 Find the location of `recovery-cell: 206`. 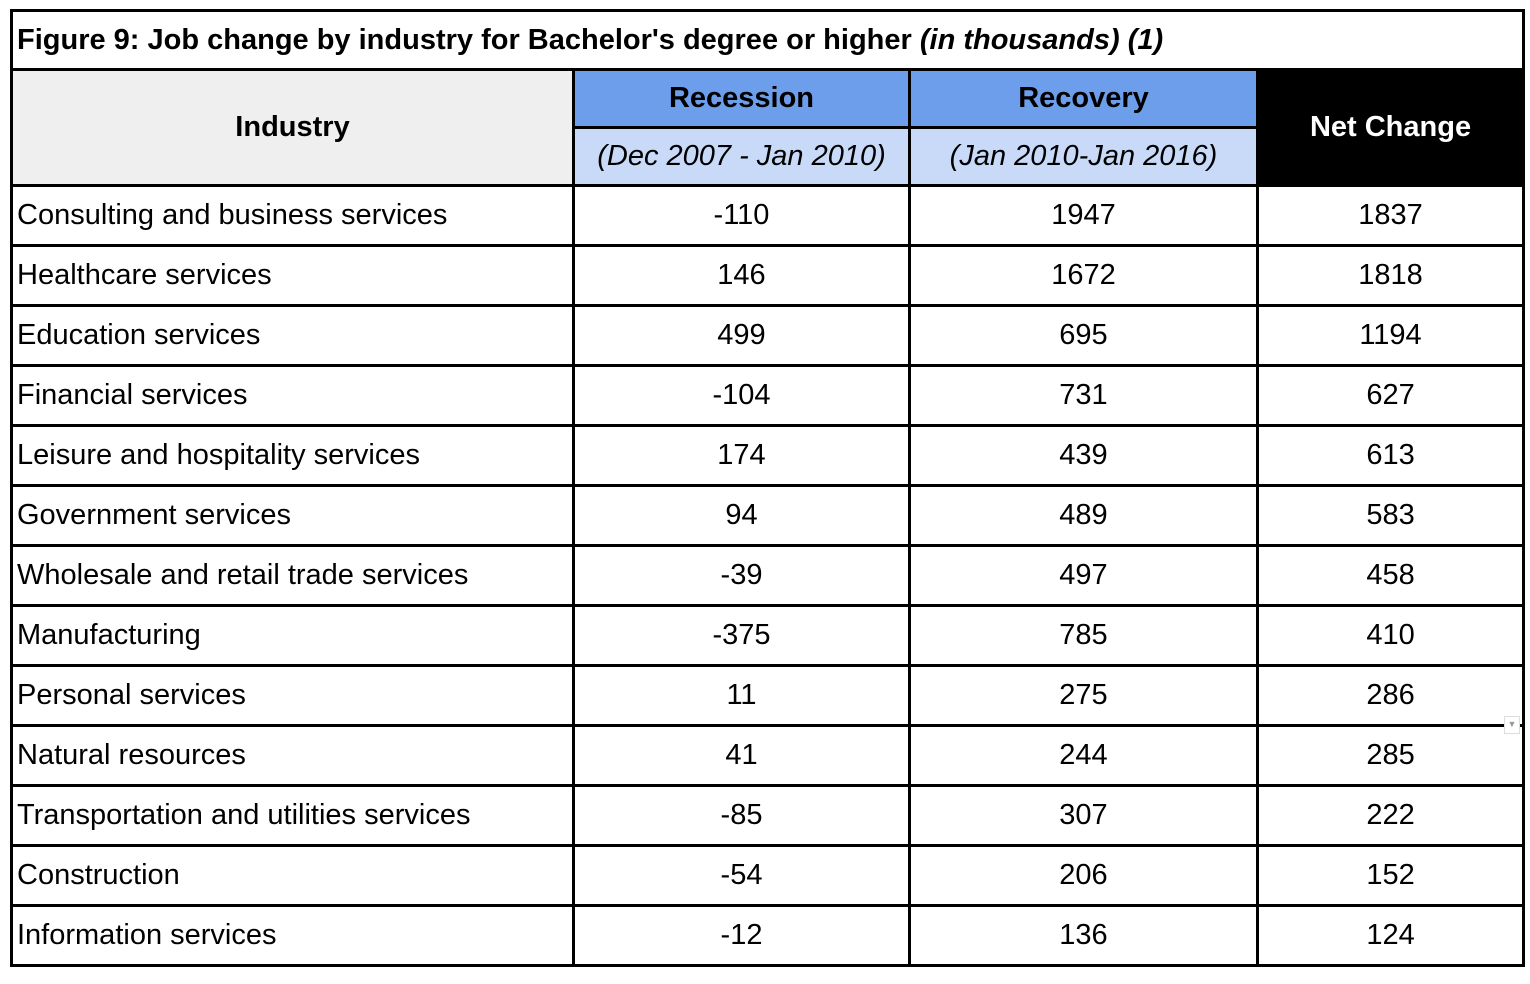

recovery-cell: 206 is located at coordinates (1083, 875).